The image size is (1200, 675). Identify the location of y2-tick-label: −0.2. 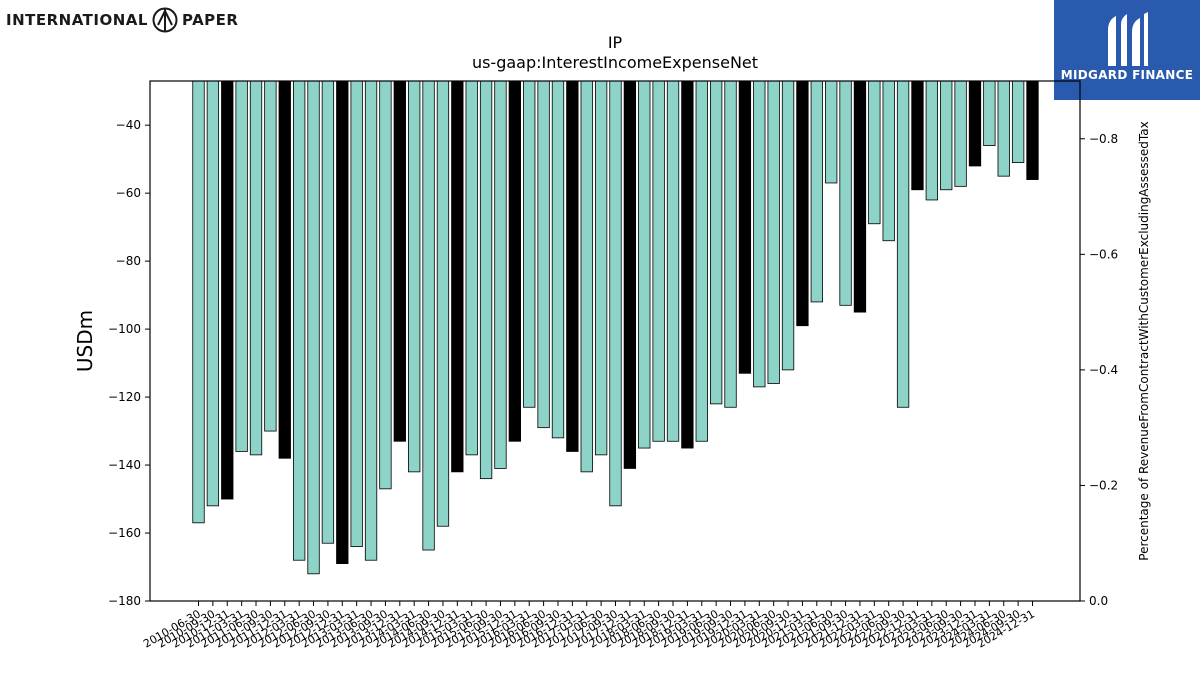
(1103, 485).